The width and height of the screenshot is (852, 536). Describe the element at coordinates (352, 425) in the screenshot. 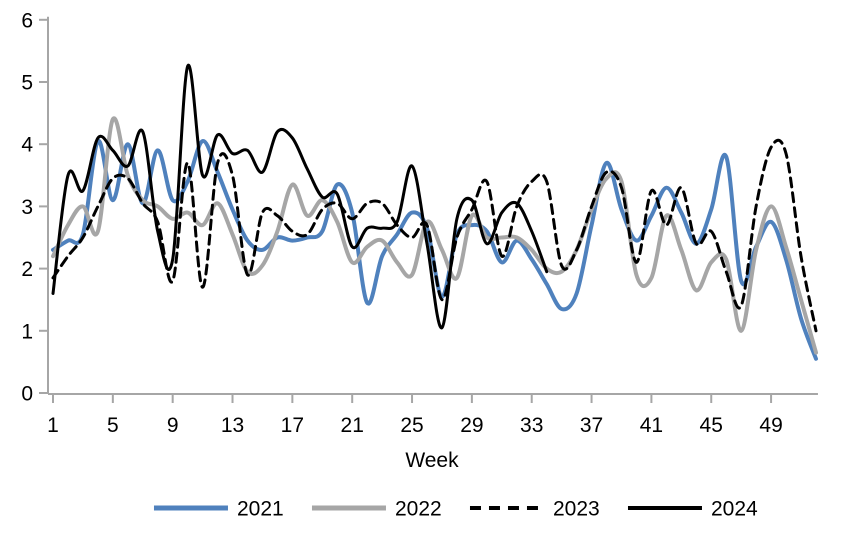

I see `x-tick-label: 21` at that location.